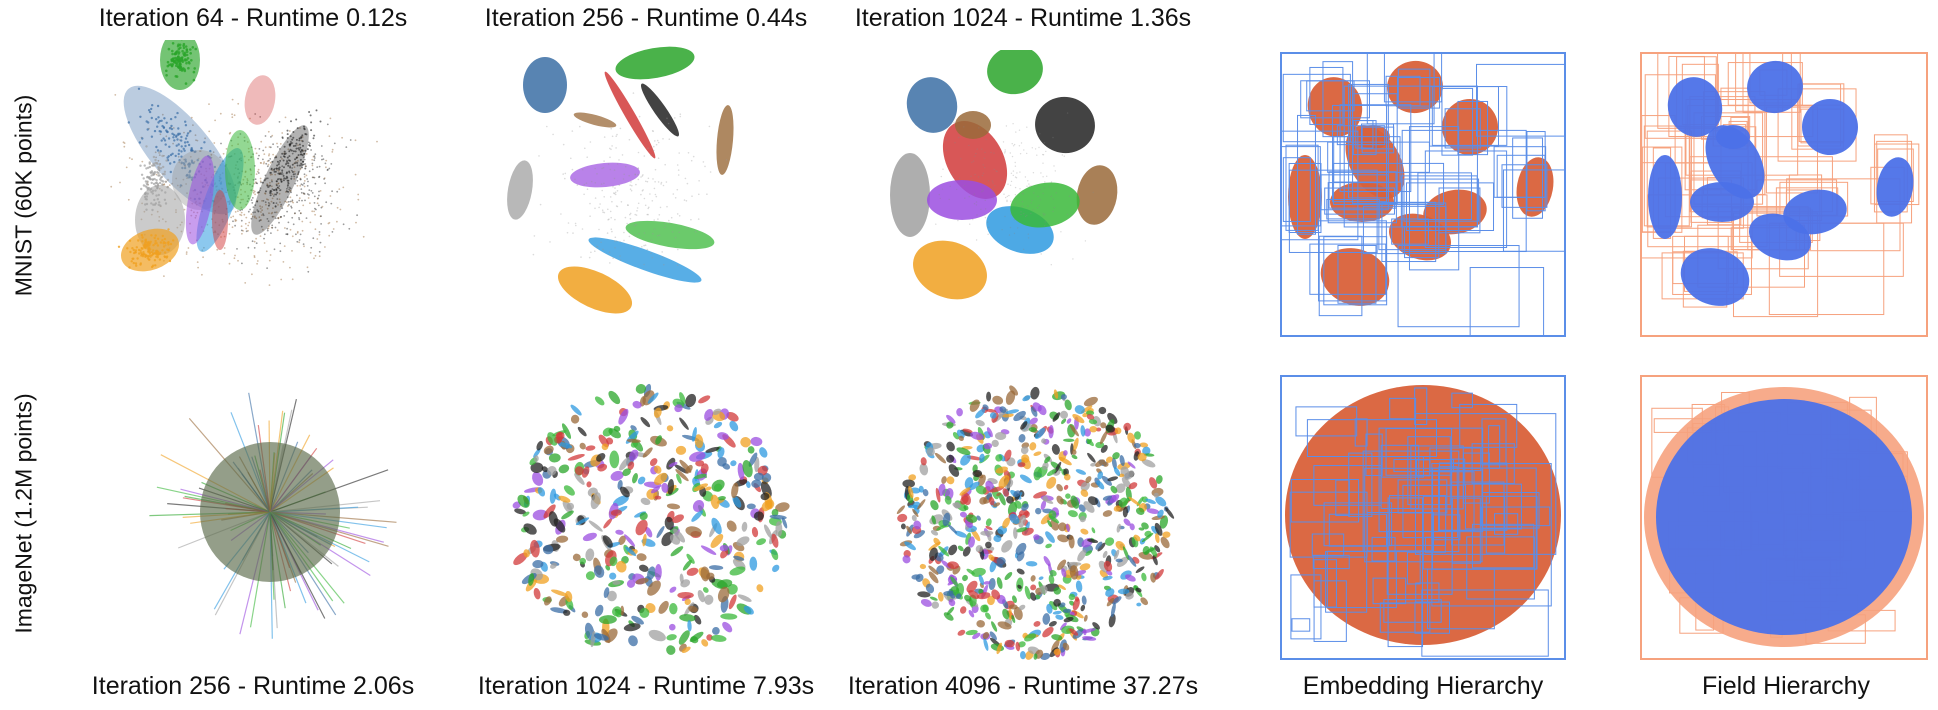 This screenshot has height=710, width=1938. What do you see at coordinates (1035, 523) in the screenshot?
I see `imagenet-iter4096-plot` at bounding box center [1035, 523].